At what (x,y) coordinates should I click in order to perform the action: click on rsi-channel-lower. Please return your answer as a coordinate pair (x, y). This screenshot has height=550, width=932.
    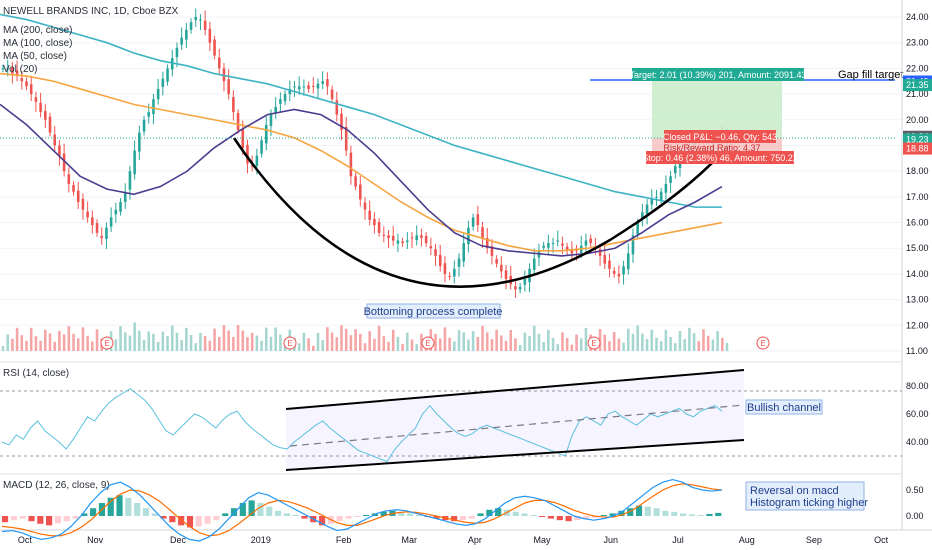
    Looking at the image, I should click on (515, 455).